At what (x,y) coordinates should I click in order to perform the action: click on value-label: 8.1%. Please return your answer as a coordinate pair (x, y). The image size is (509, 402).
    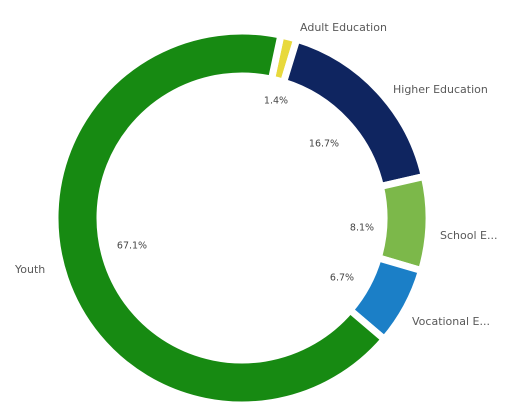
    Looking at the image, I should click on (362, 228).